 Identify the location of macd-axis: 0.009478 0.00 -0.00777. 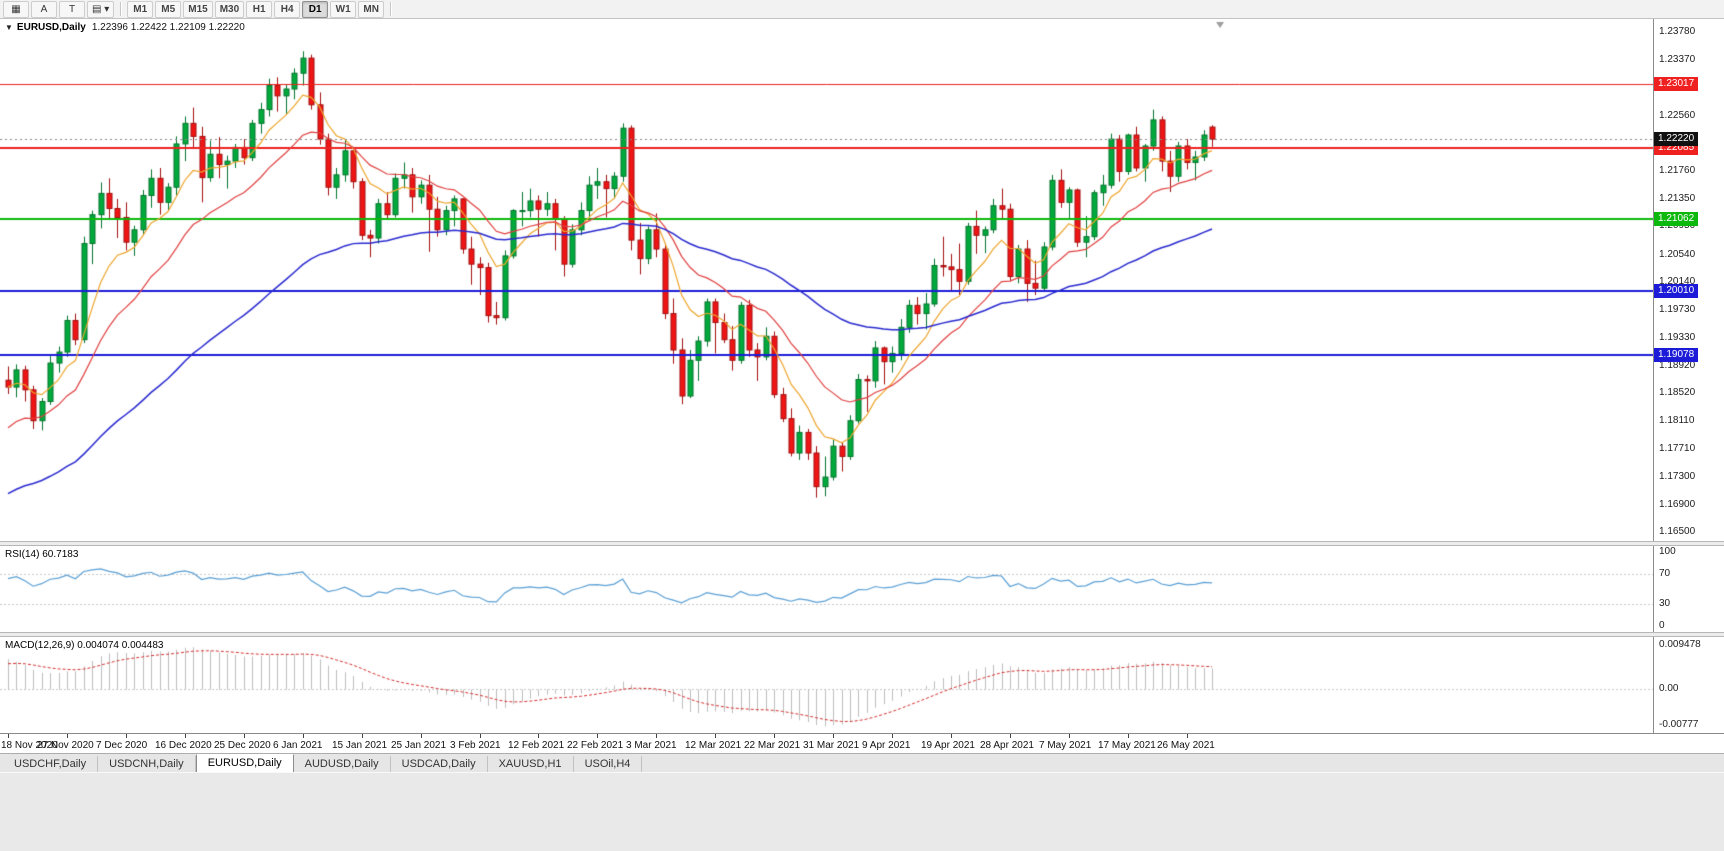
(1688, 685).